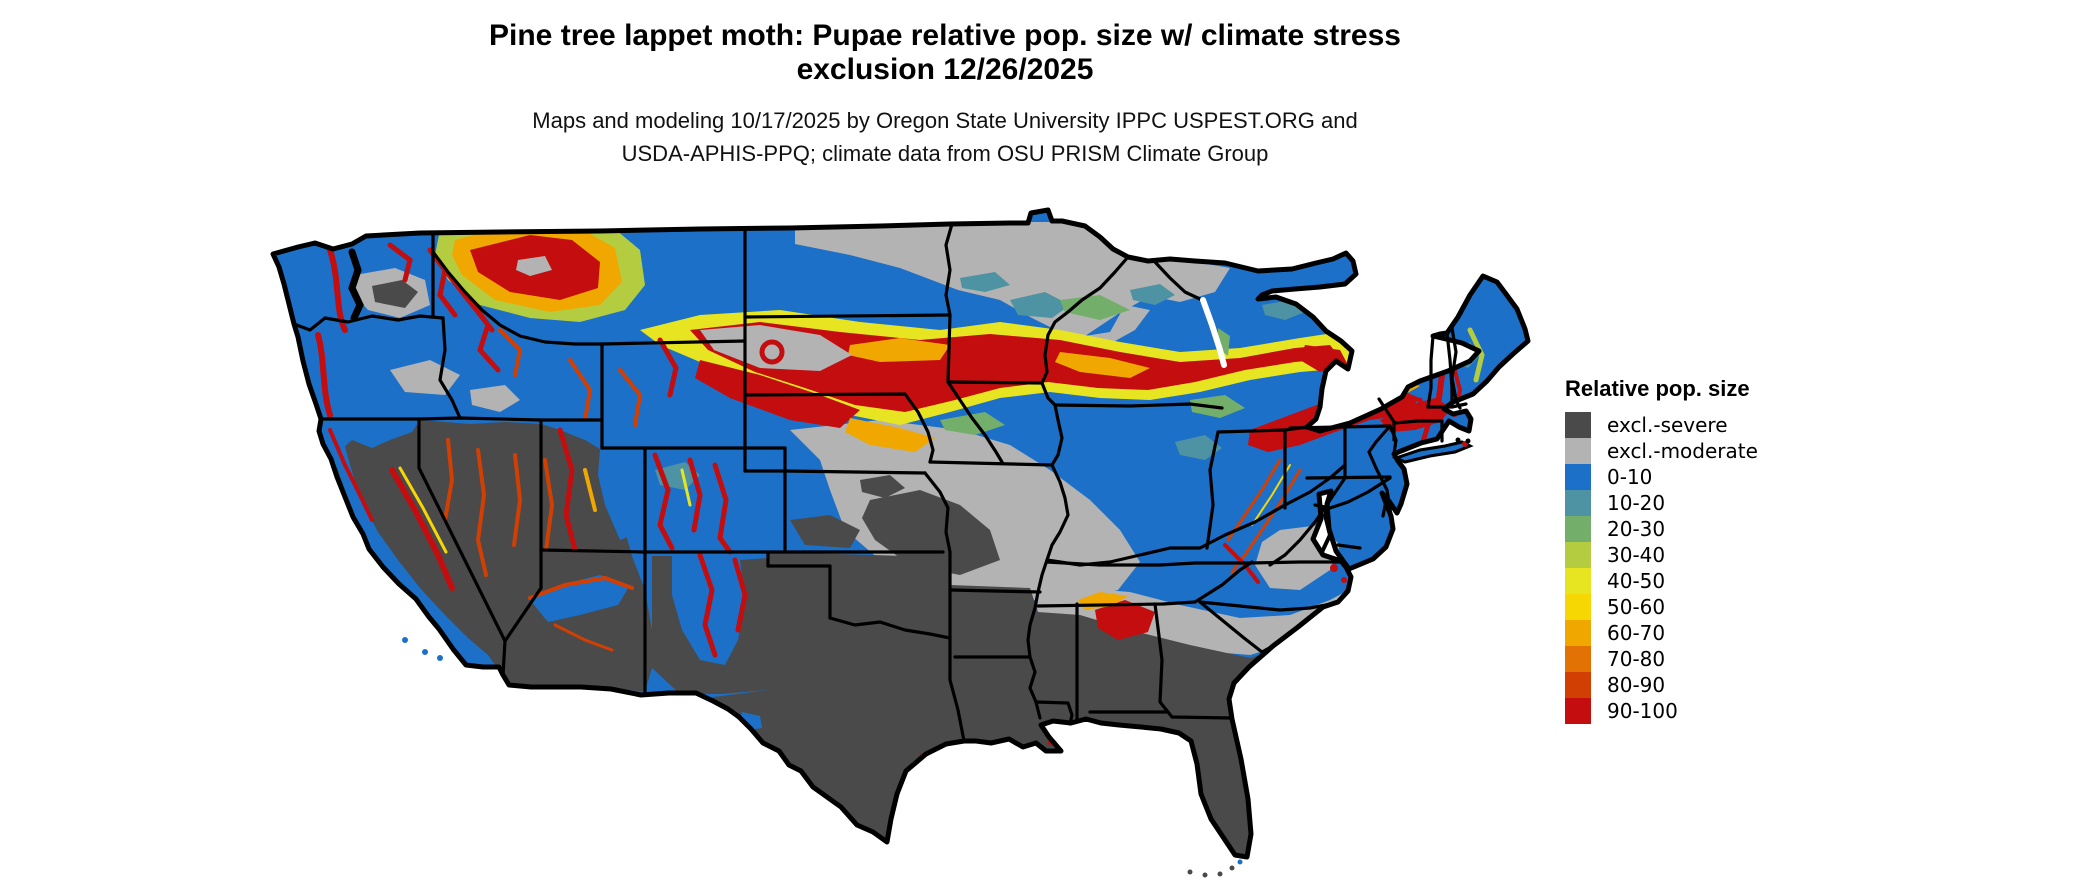 This screenshot has height=892, width=2100. I want to click on legend-item: 50-60, so click(1661, 607).